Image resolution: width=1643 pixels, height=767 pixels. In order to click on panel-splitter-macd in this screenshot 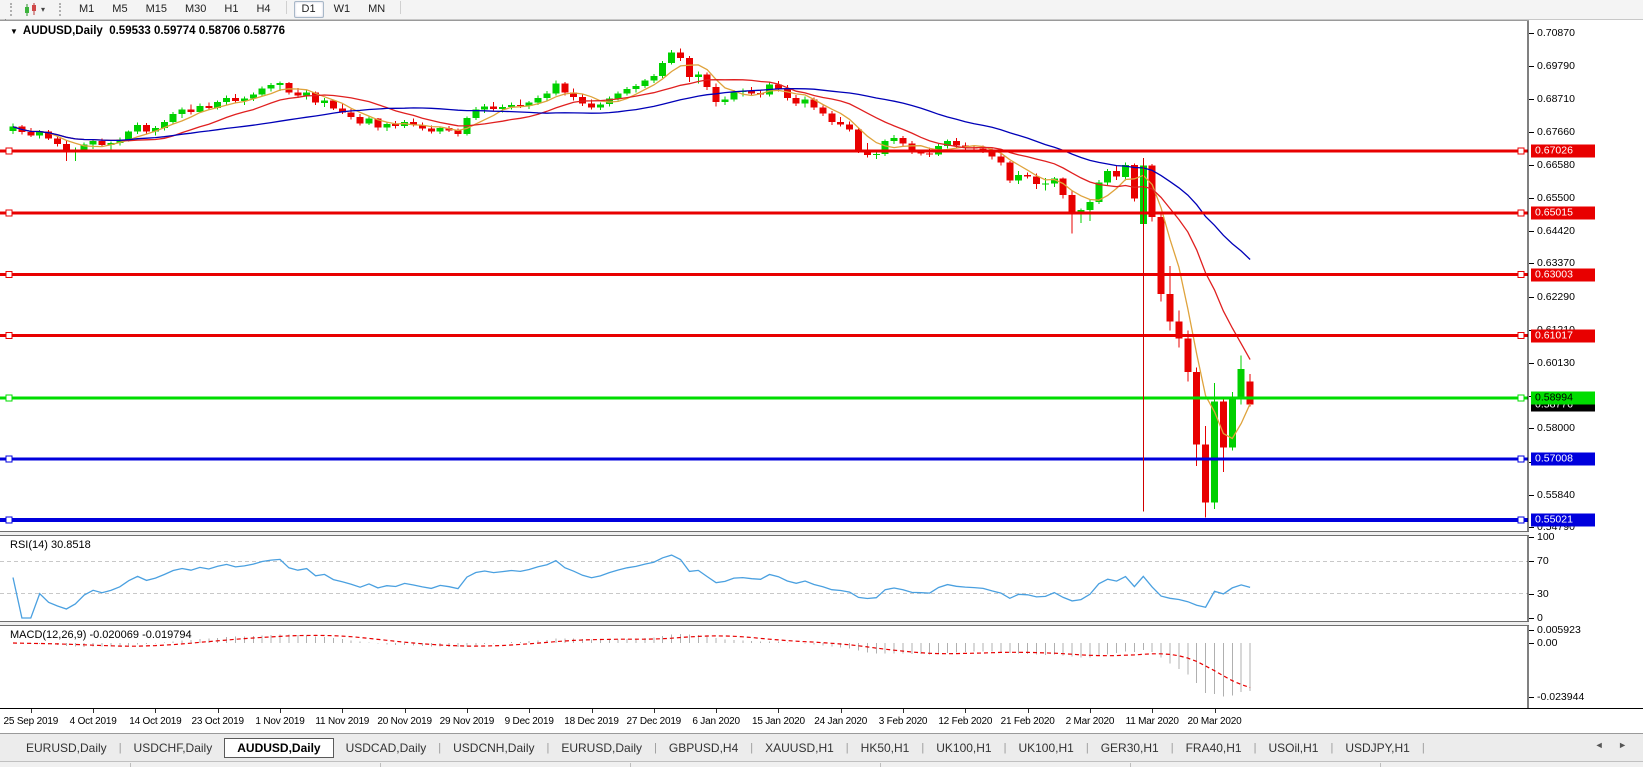, I will do `click(821, 623)`.